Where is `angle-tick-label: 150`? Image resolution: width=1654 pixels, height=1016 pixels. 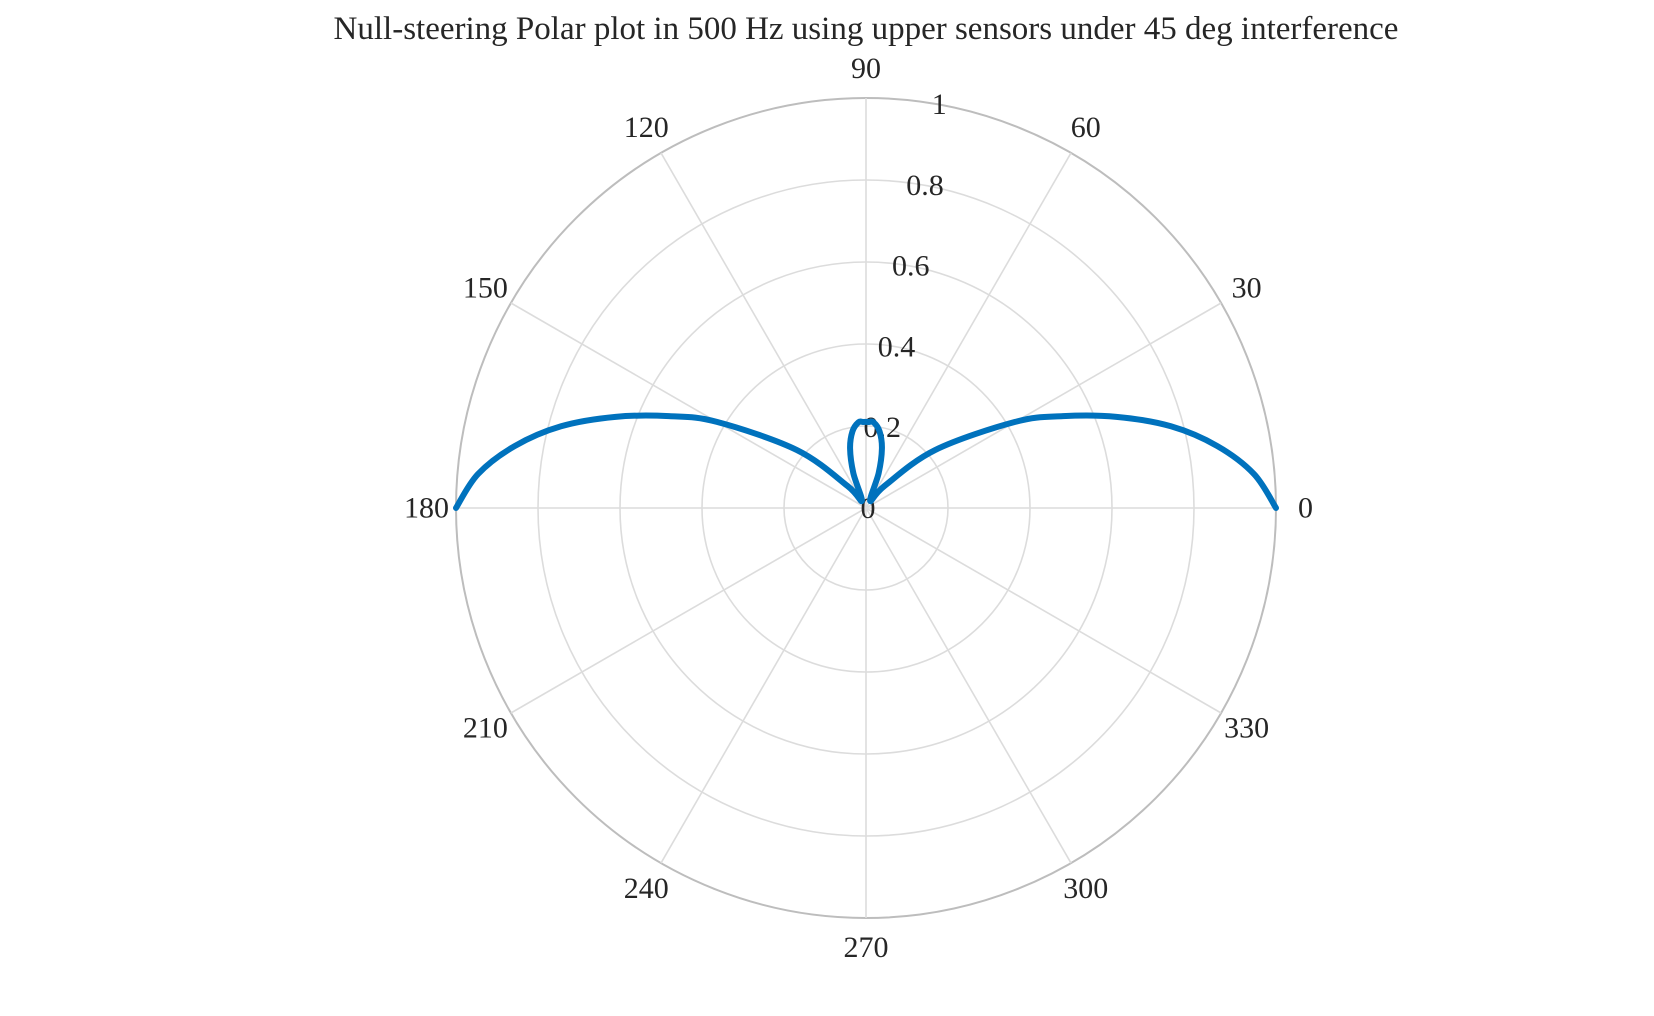 angle-tick-label: 150 is located at coordinates (485, 288).